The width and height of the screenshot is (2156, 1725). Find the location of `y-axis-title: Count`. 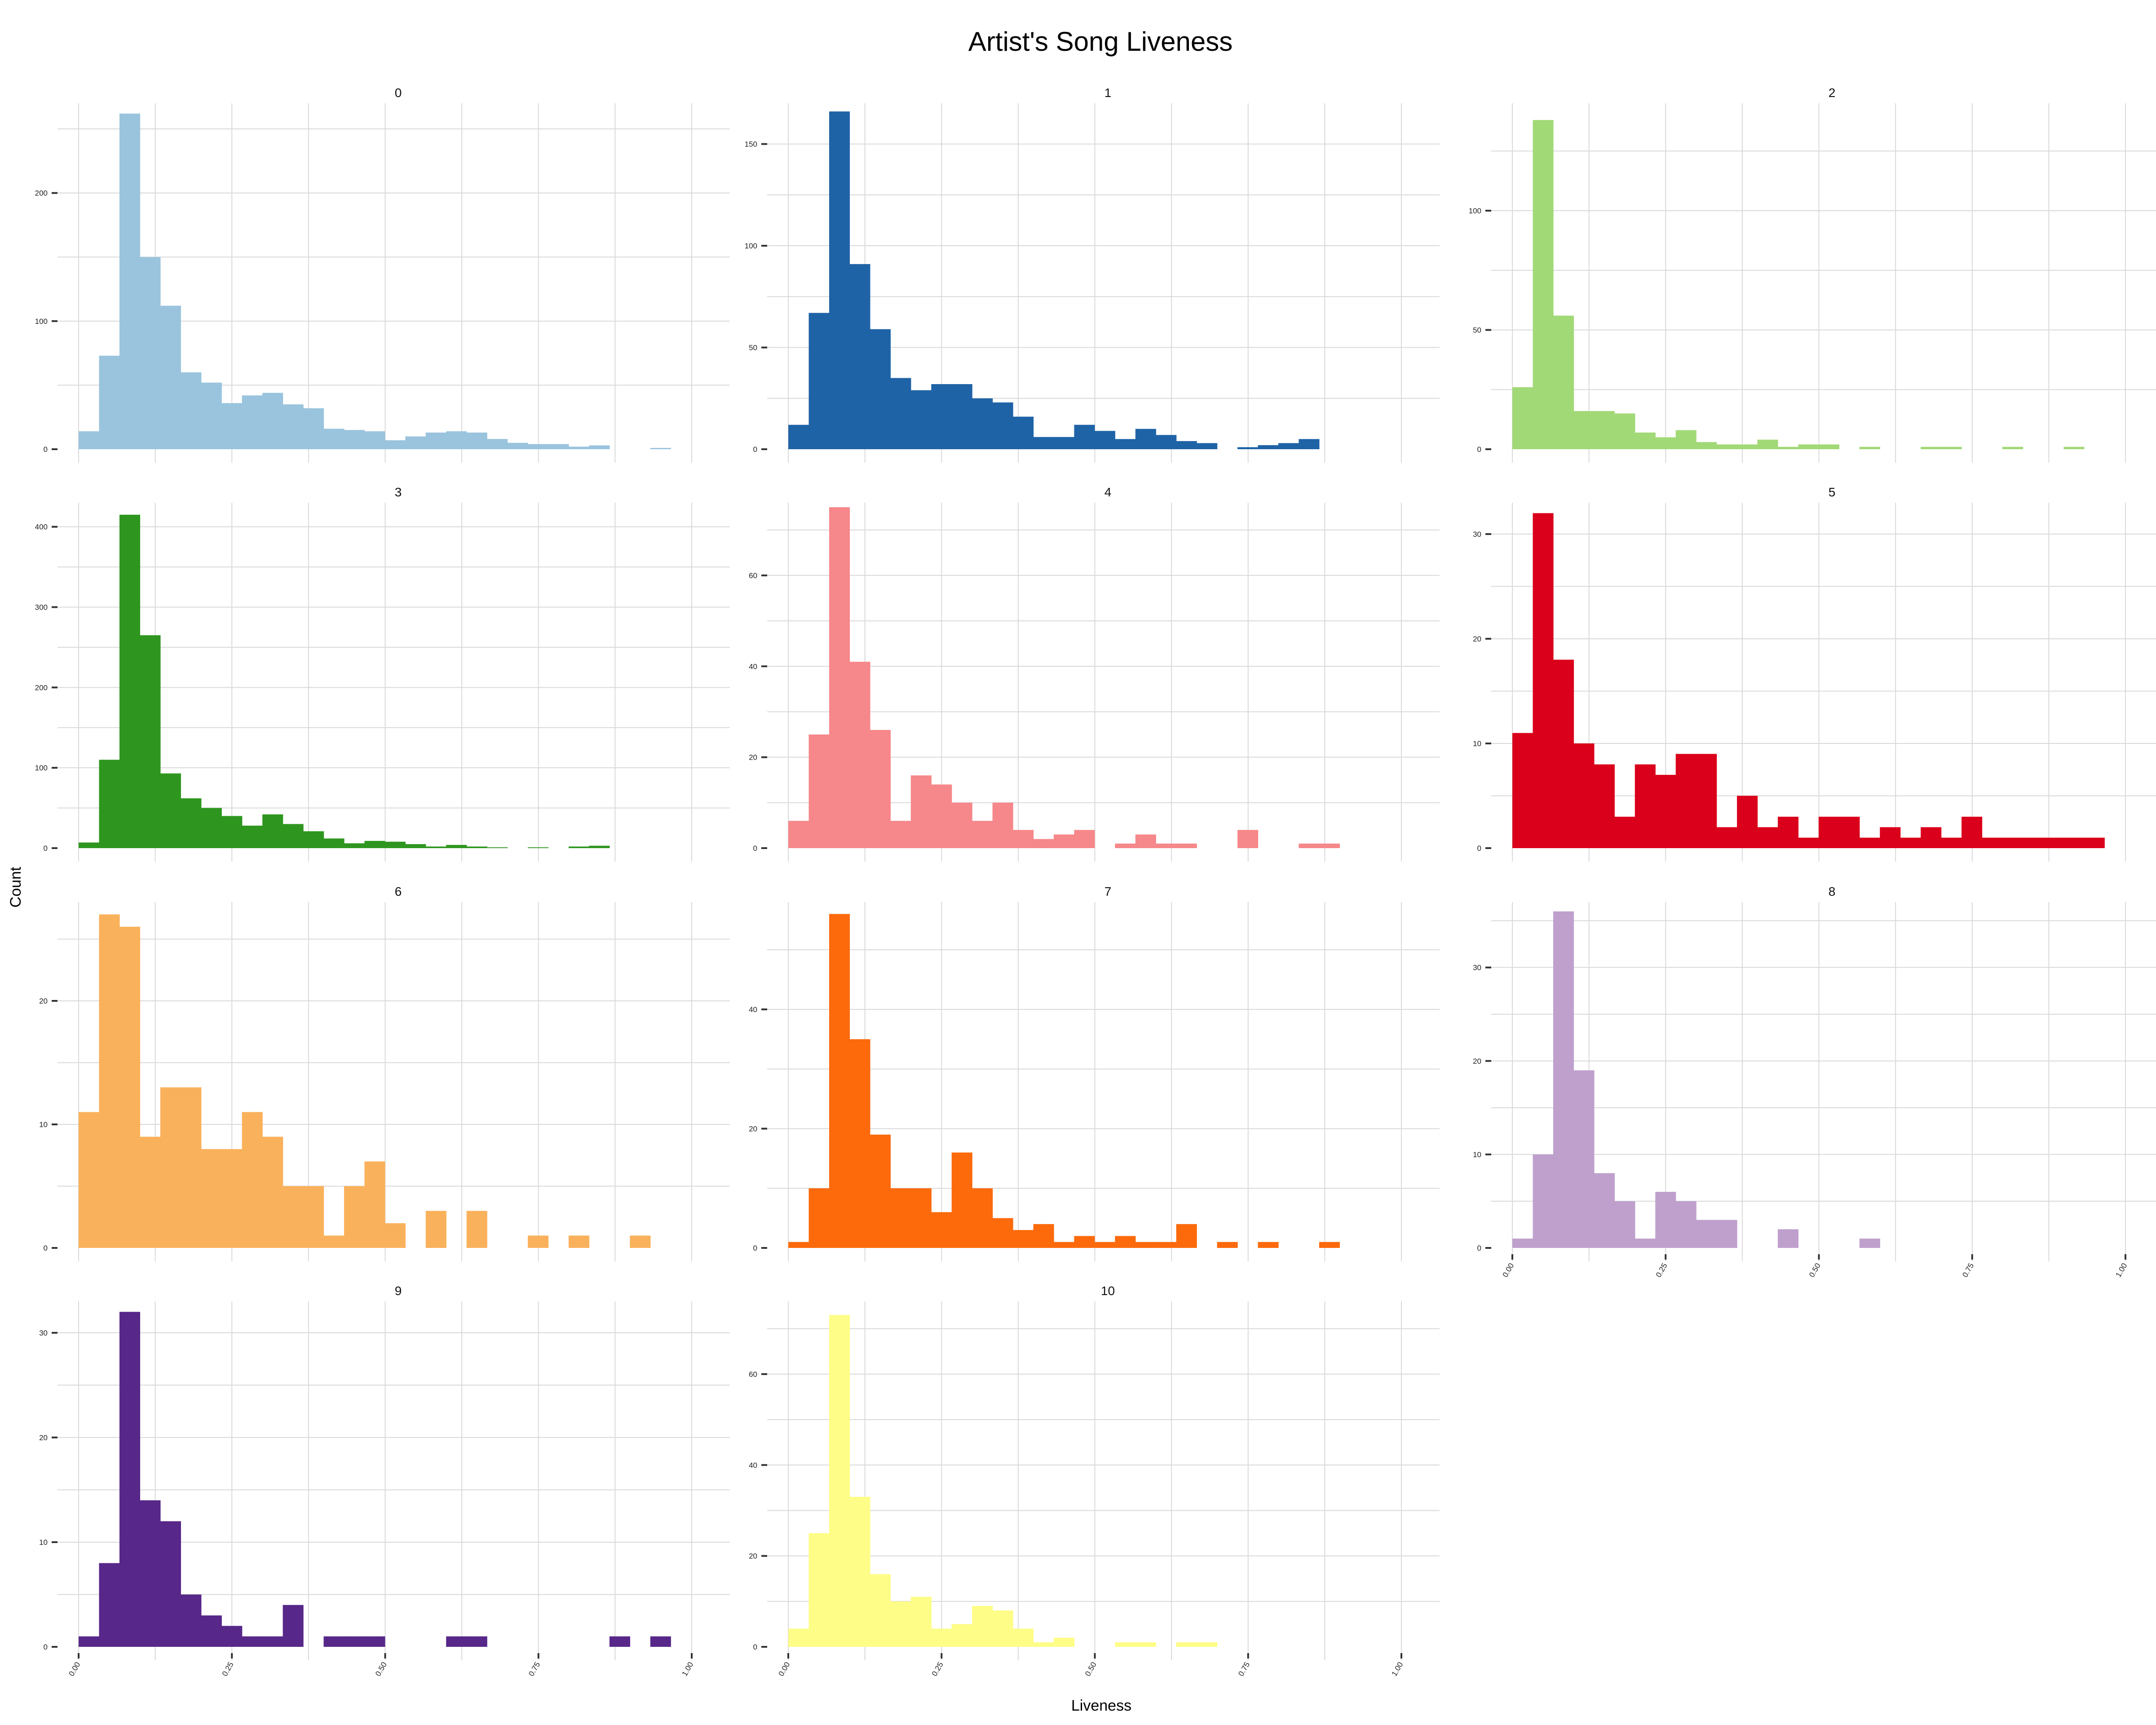

y-axis-title: Count is located at coordinates (15, 887).